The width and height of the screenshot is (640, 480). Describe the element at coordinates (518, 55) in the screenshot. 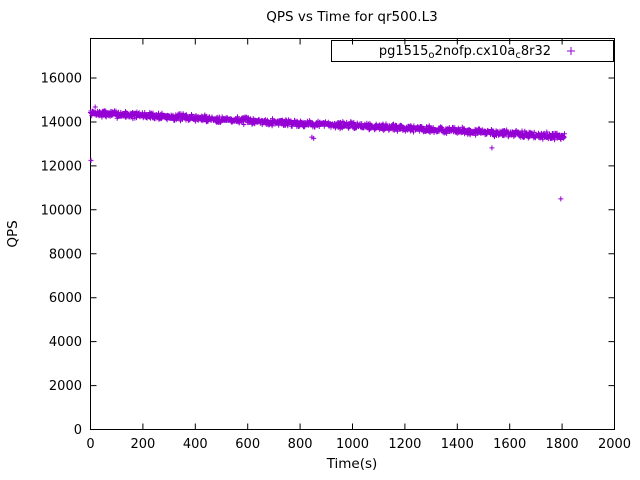

I see `legend-label-sub: c` at that location.